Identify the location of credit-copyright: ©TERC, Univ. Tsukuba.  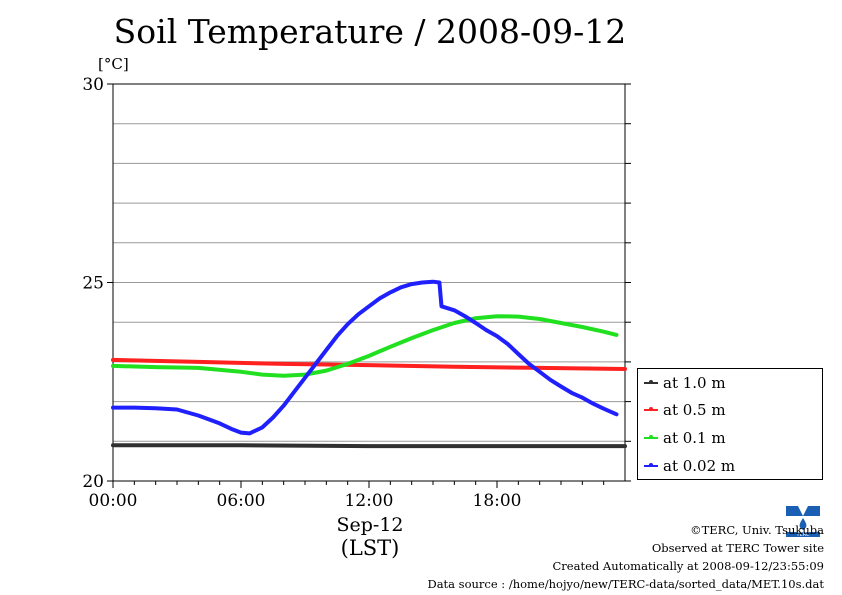
(757, 530).